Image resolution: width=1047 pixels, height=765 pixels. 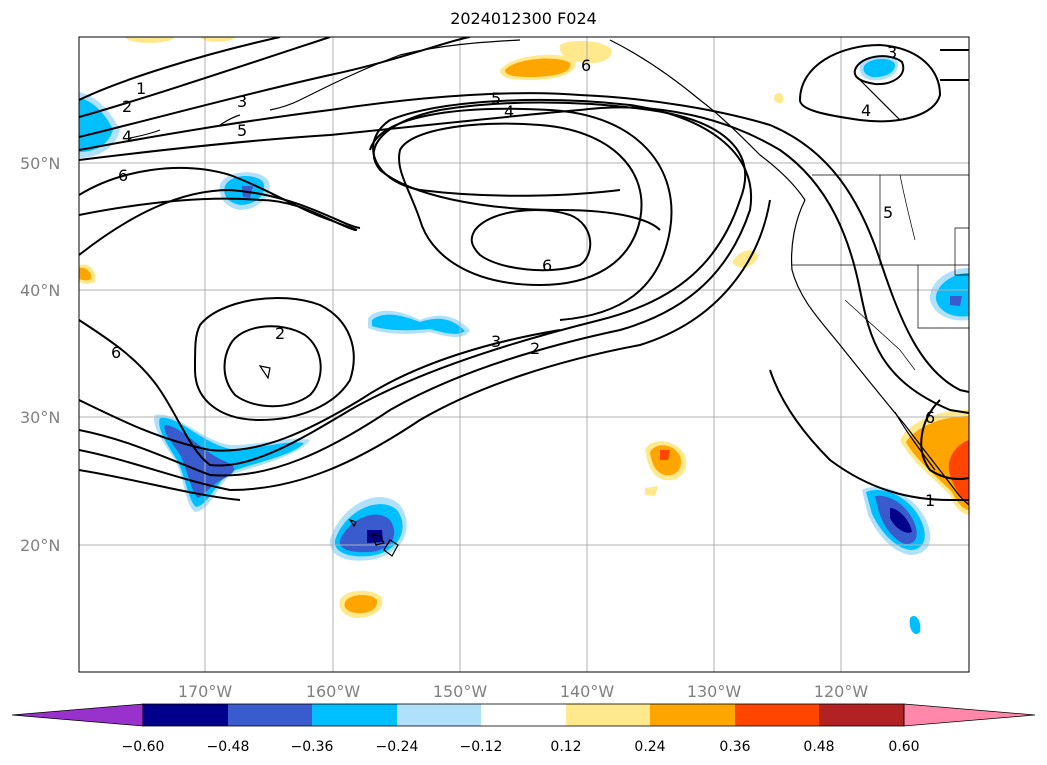 I want to click on colorbar-tick: −0.60, so click(x=143, y=747).